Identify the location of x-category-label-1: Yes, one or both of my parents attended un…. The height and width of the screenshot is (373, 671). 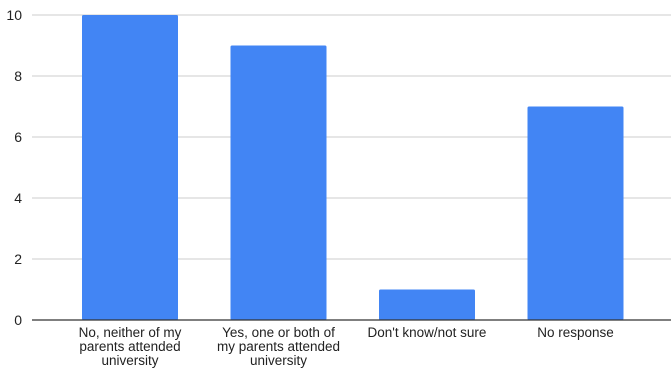
(278, 346).